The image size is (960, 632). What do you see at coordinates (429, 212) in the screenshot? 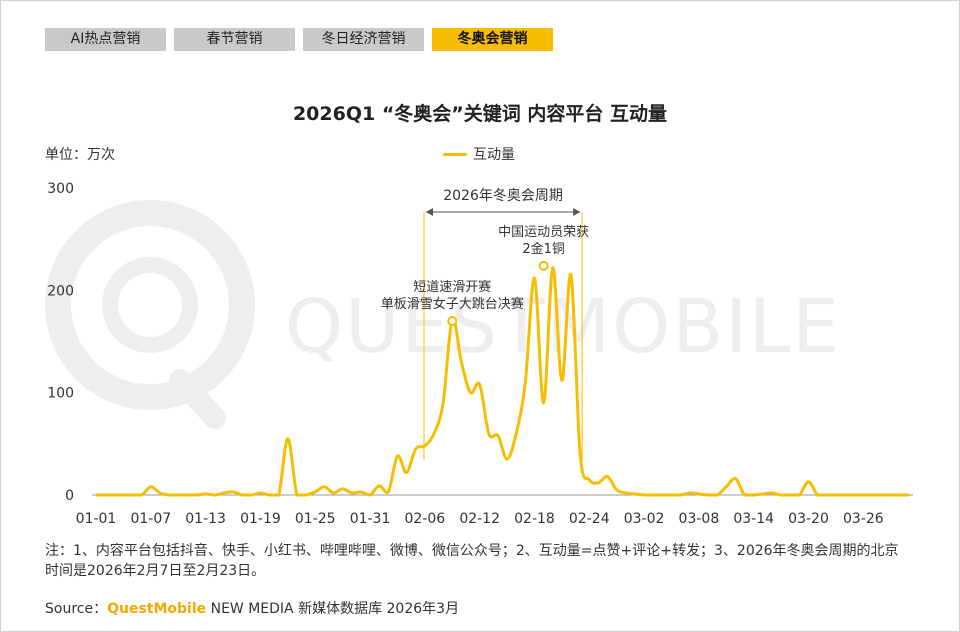
I see `period-arrow-left` at bounding box center [429, 212].